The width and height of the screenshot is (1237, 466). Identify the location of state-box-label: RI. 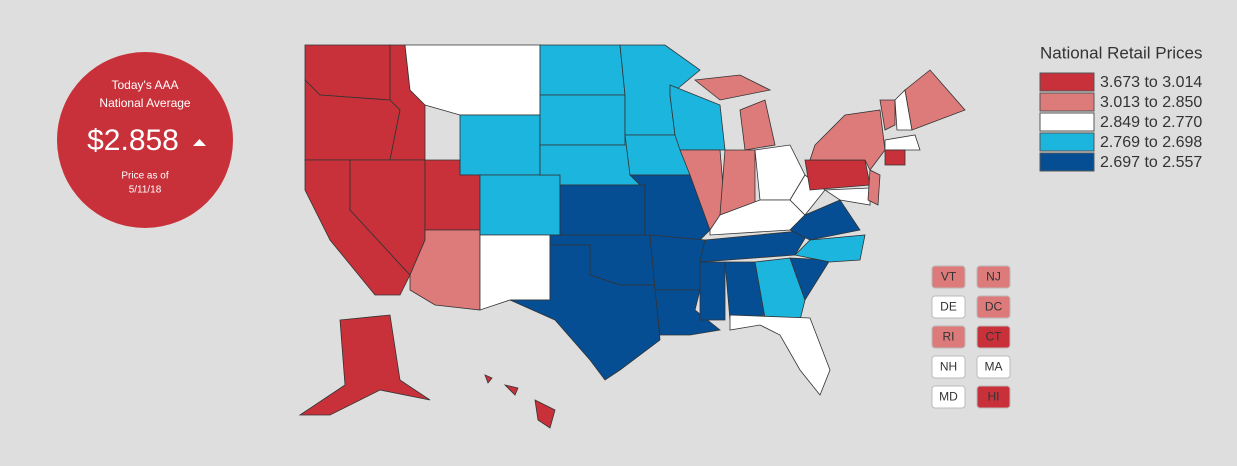
(949, 337).